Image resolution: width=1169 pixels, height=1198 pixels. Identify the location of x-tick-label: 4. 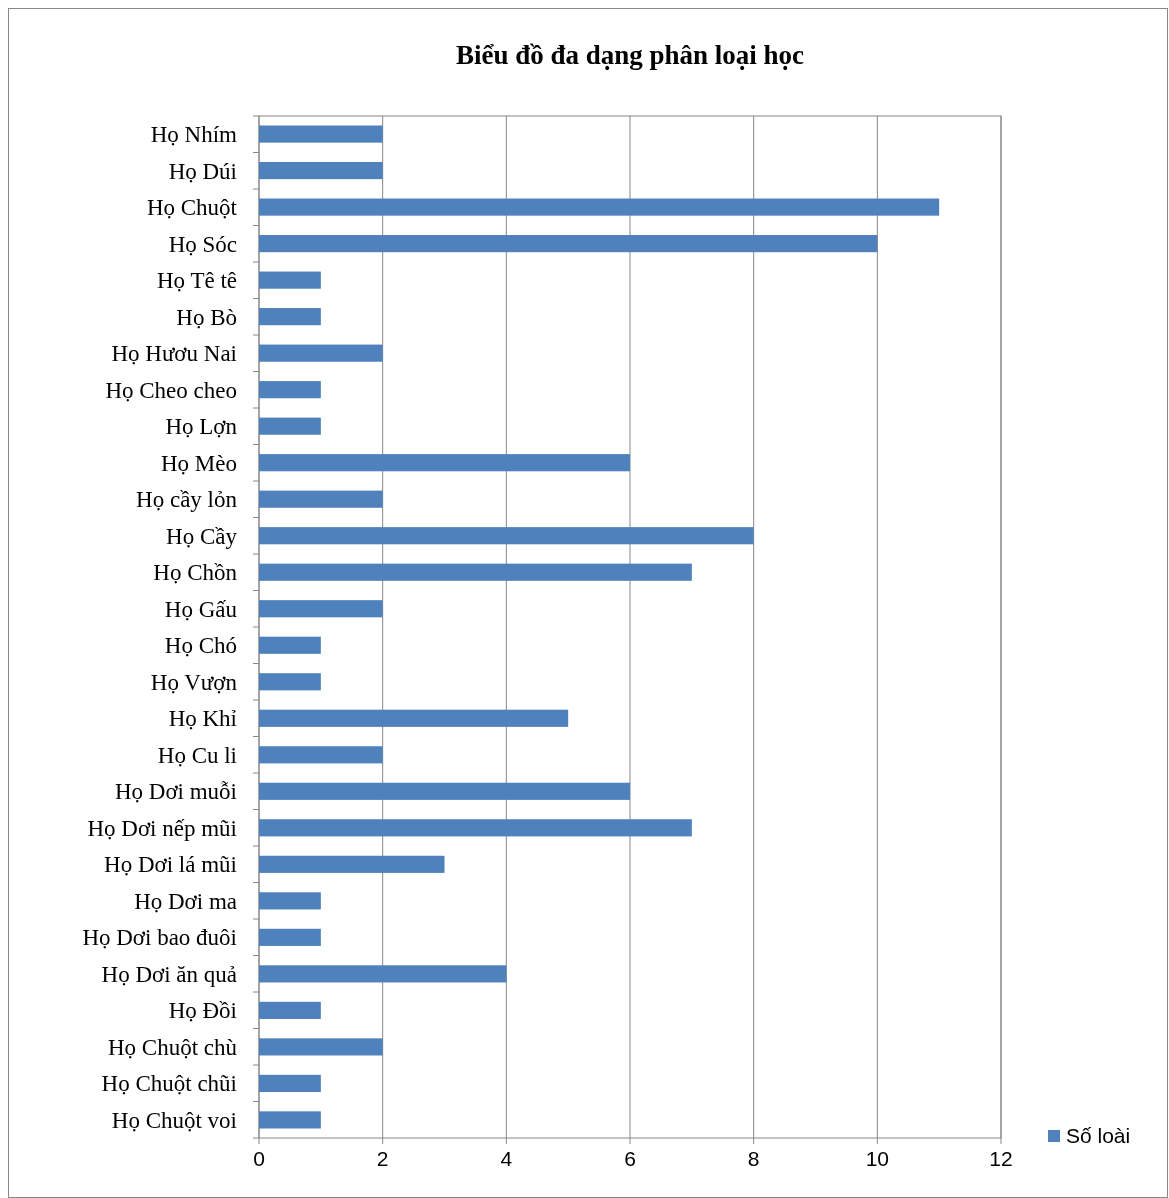
(506, 1158).